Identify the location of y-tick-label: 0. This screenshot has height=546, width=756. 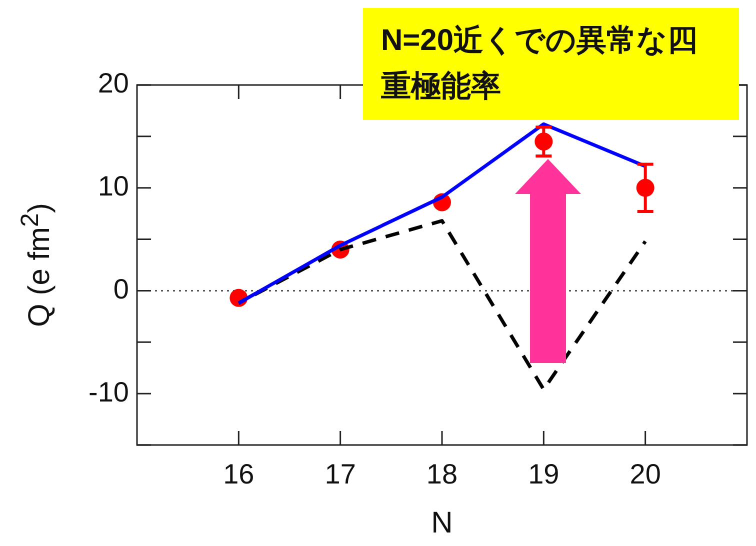
(121, 288).